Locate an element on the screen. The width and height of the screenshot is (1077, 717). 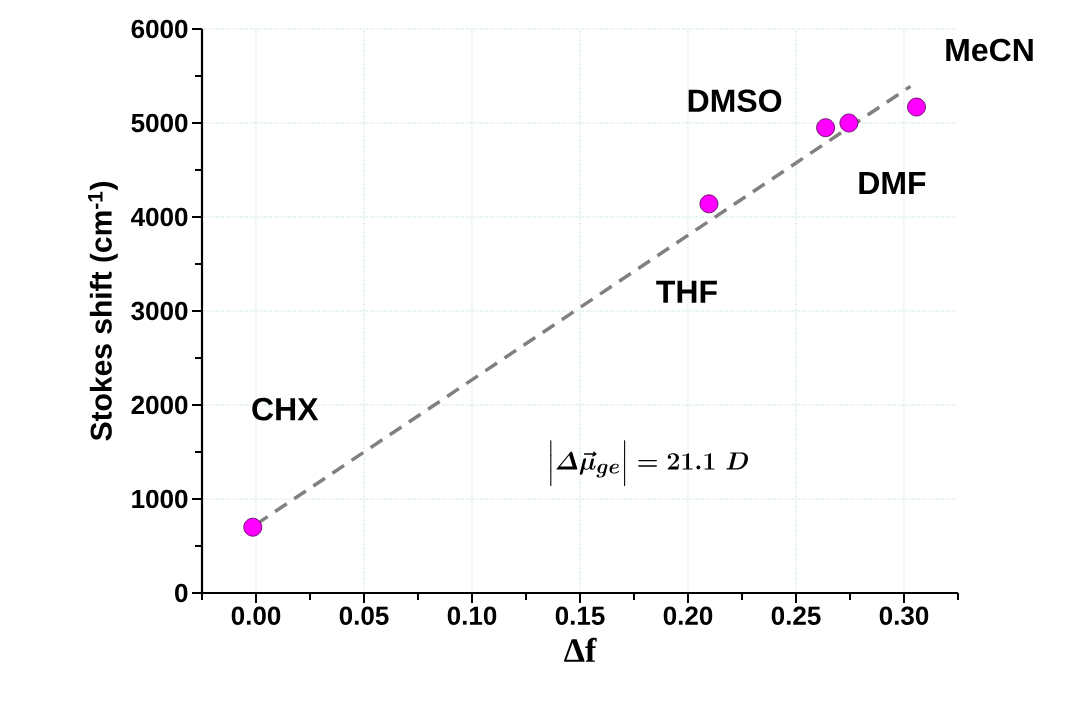
x-tick-label: 0.05 is located at coordinates (364, 615).